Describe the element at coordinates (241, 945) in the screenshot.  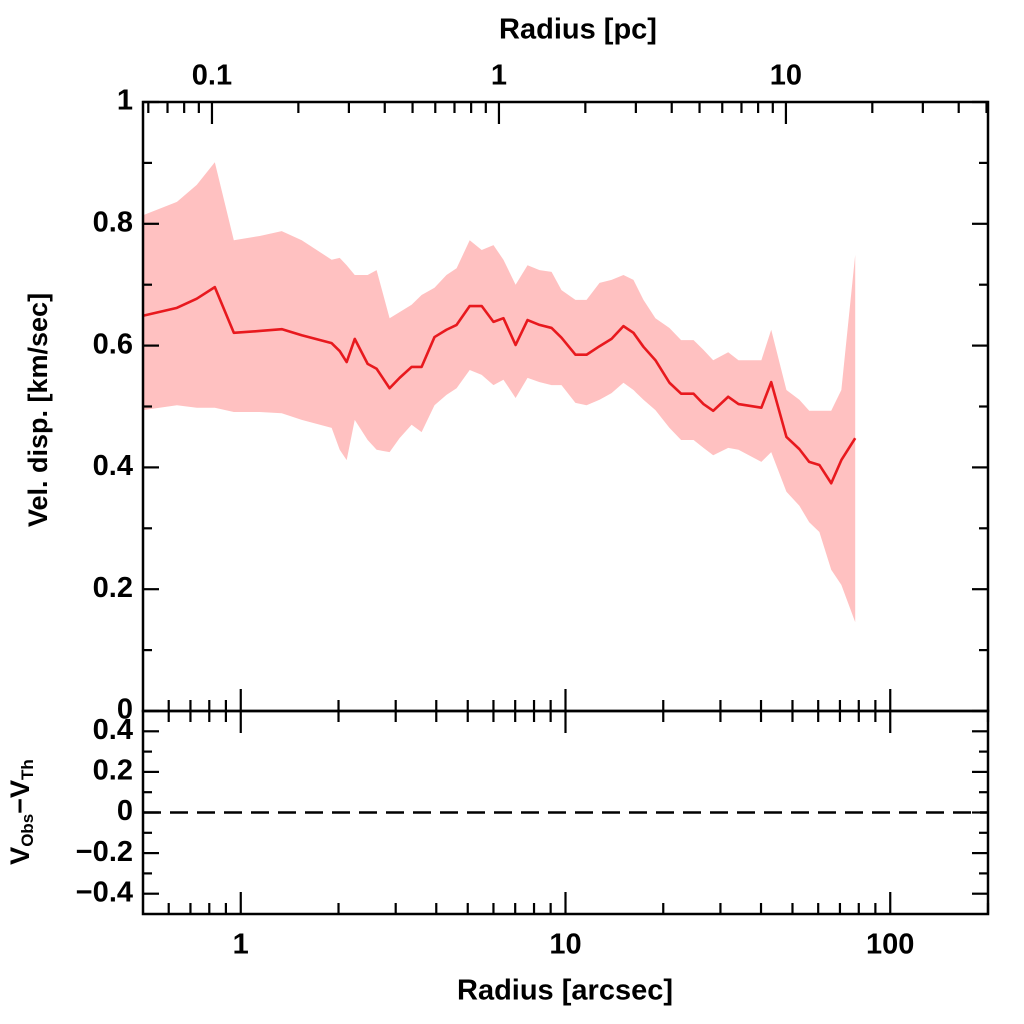
I see `x-tick-label: 1` at that location.